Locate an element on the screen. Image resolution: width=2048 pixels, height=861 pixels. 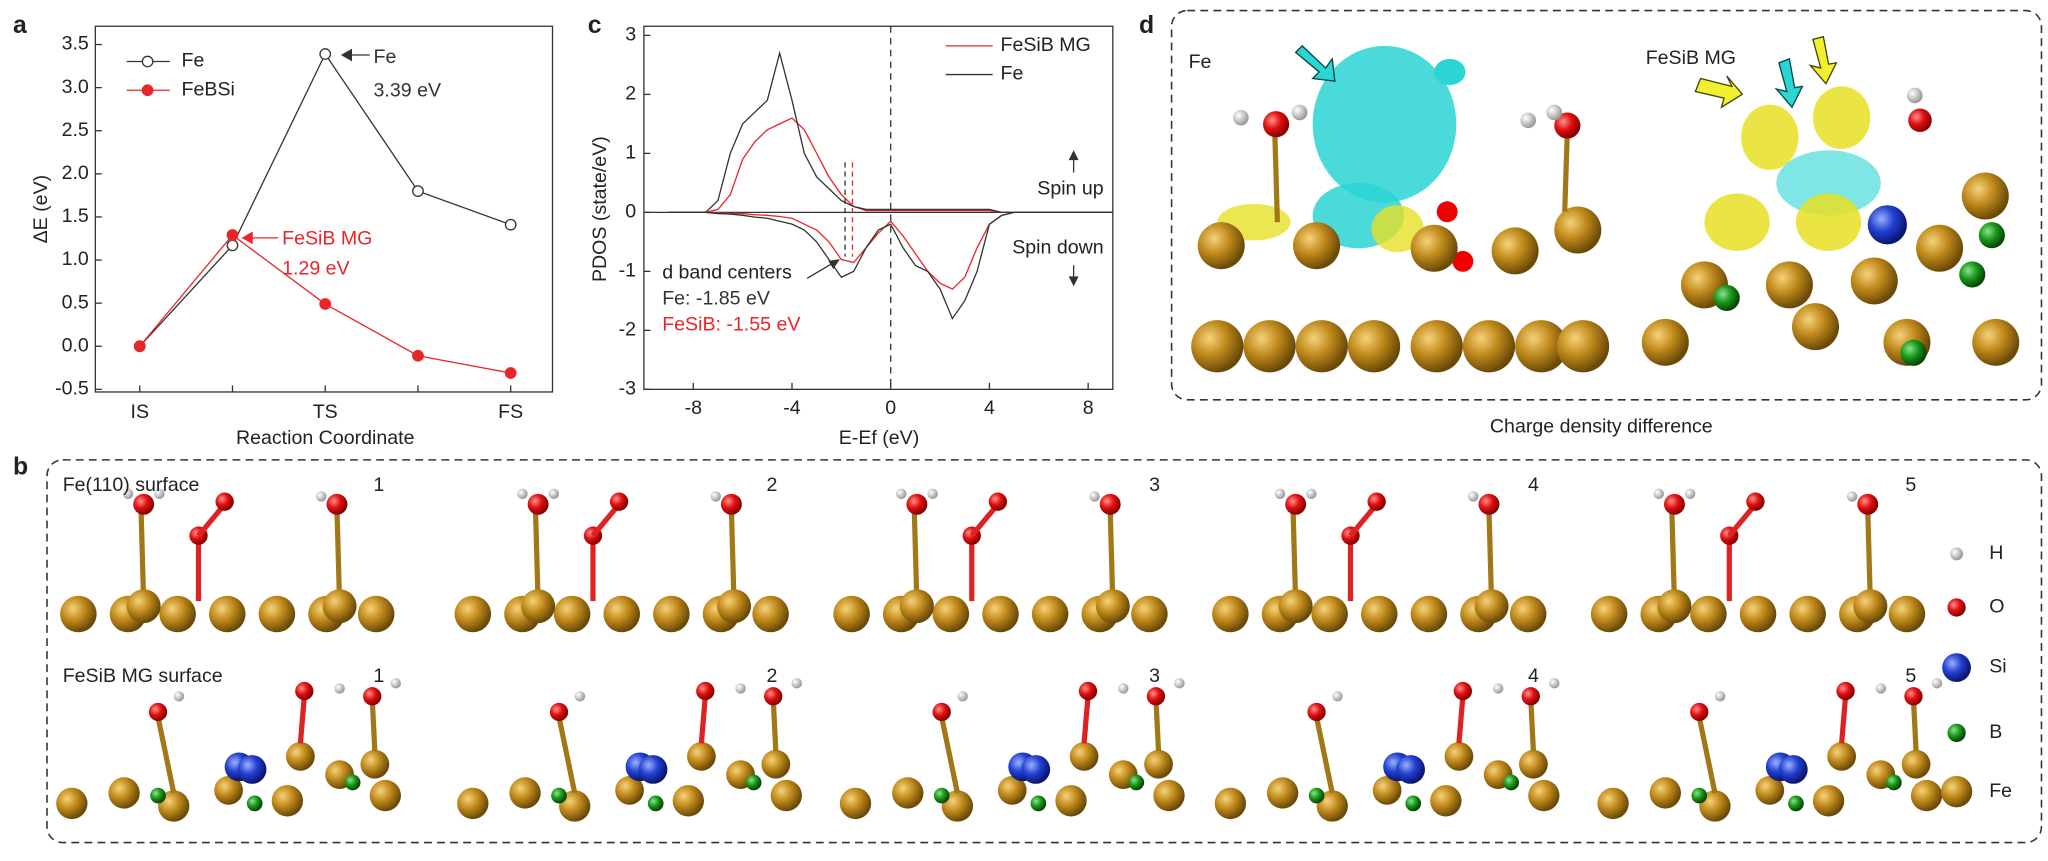
x-tick-label: TS is located at coordinates (325, 412).